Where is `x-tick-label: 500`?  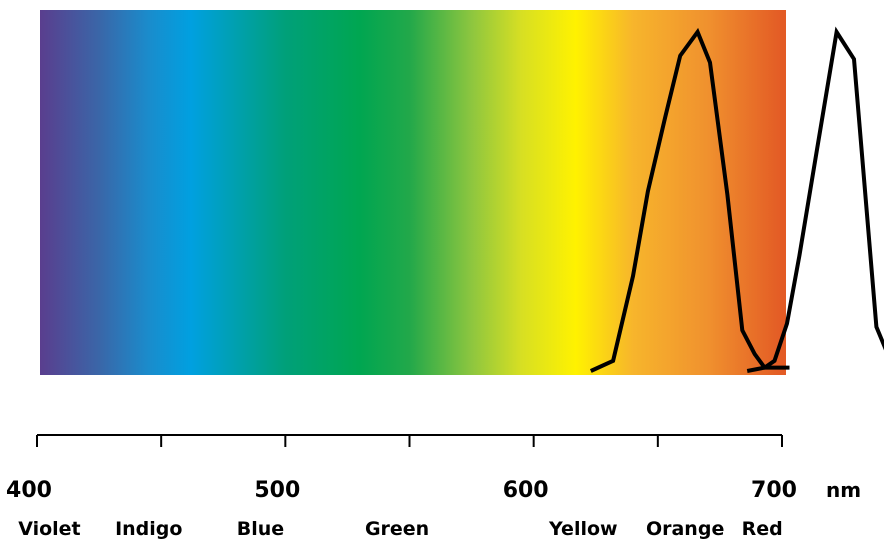 x-tick-label: 500 is located at coordinates (277, 490).